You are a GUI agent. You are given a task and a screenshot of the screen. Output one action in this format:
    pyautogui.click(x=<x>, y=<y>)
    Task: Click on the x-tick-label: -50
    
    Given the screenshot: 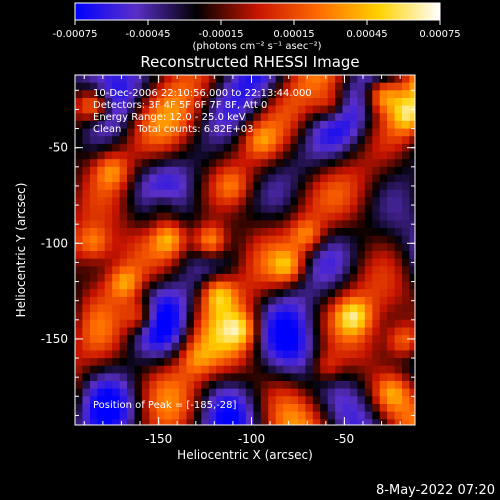 What is the action you would take?
    pyautogui.click(x=345, y=439)
    